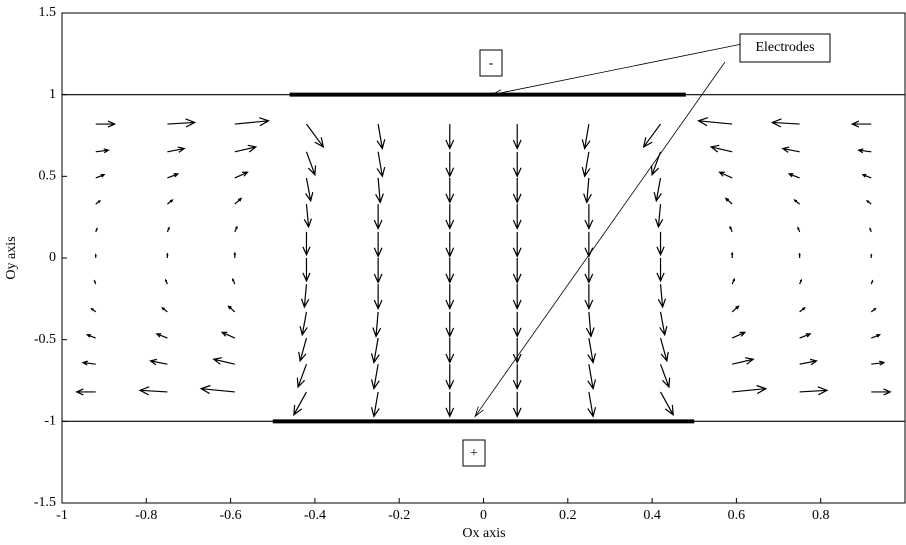 The width and height of the screenshot is (906, 545). What do you see at coordinates (315, 515) in the screenshot?
I see `x-tick-label: -0.4` at bounding box center [315, 515].